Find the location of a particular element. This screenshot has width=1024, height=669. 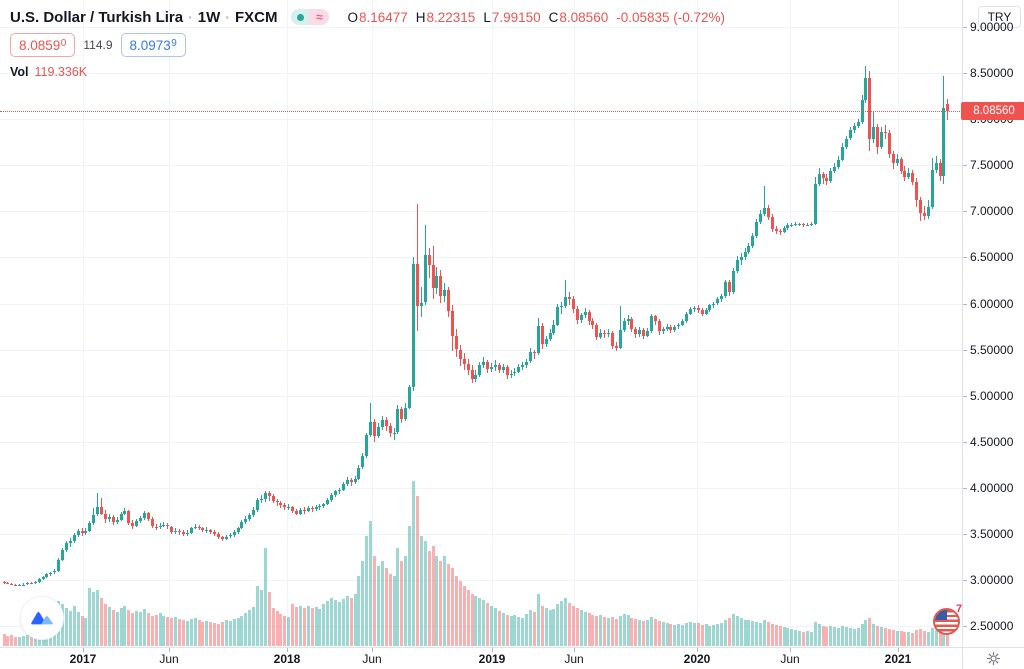

axis-corner is located at coordinates (993, 658).